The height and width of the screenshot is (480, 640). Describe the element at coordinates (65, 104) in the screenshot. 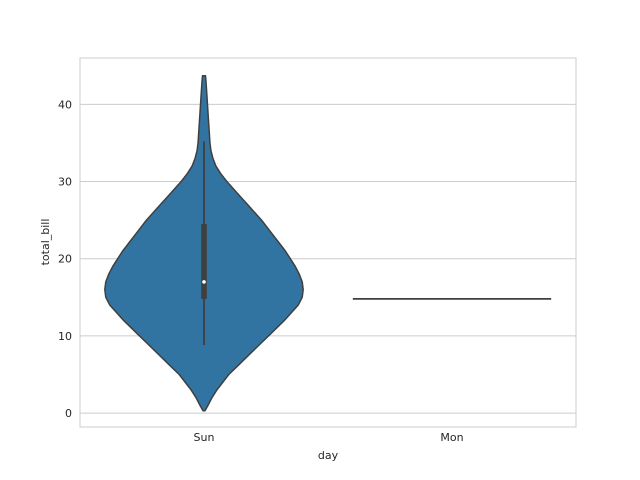

I see `y-tick-label: 40` at that location.